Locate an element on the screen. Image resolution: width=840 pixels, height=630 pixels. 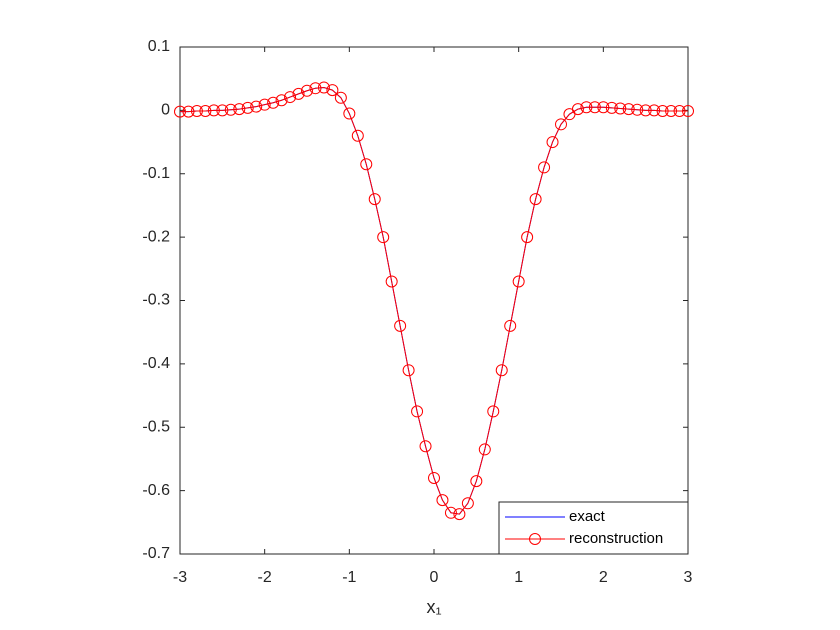
x-tick-label: -3 is located at coordinates (180, 577).